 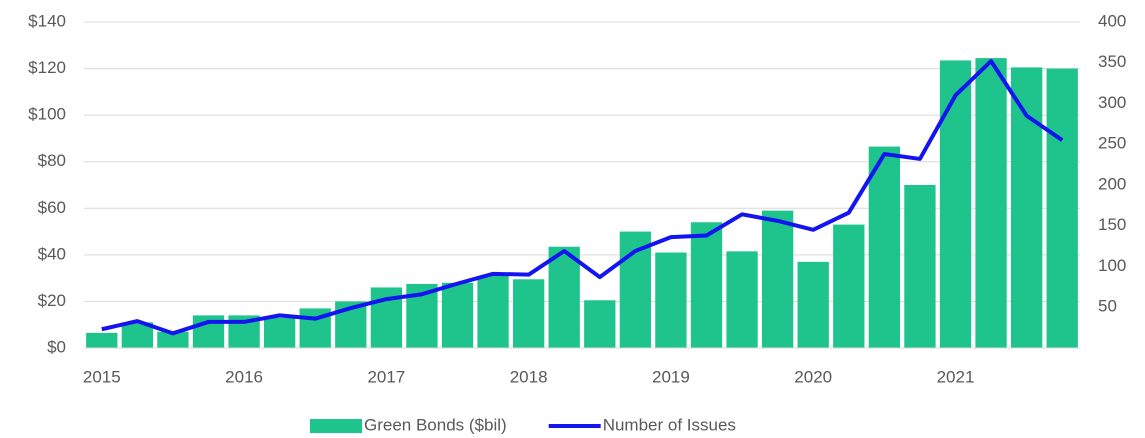 I want to click on y2-tick-label: 50, so click(x=1107, y=306).